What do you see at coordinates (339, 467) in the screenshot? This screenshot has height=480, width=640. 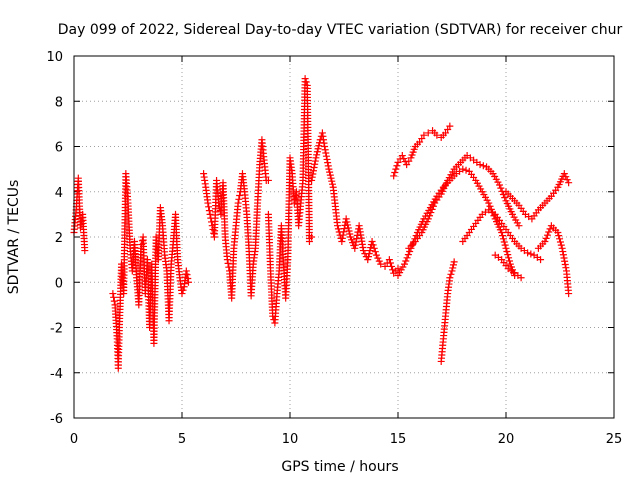 I see `x-axis-label: GPS time / hours` at bounding box center [339, 467].